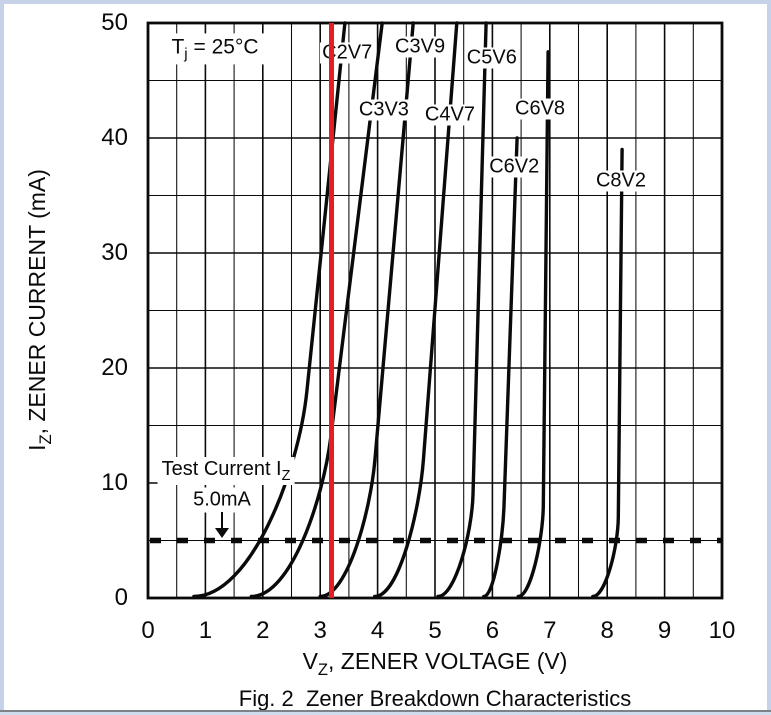 Image resolution: width=771 pixels, height=715 pixels. I want to click on x-tick-label-3: 3, so click(320, 630).